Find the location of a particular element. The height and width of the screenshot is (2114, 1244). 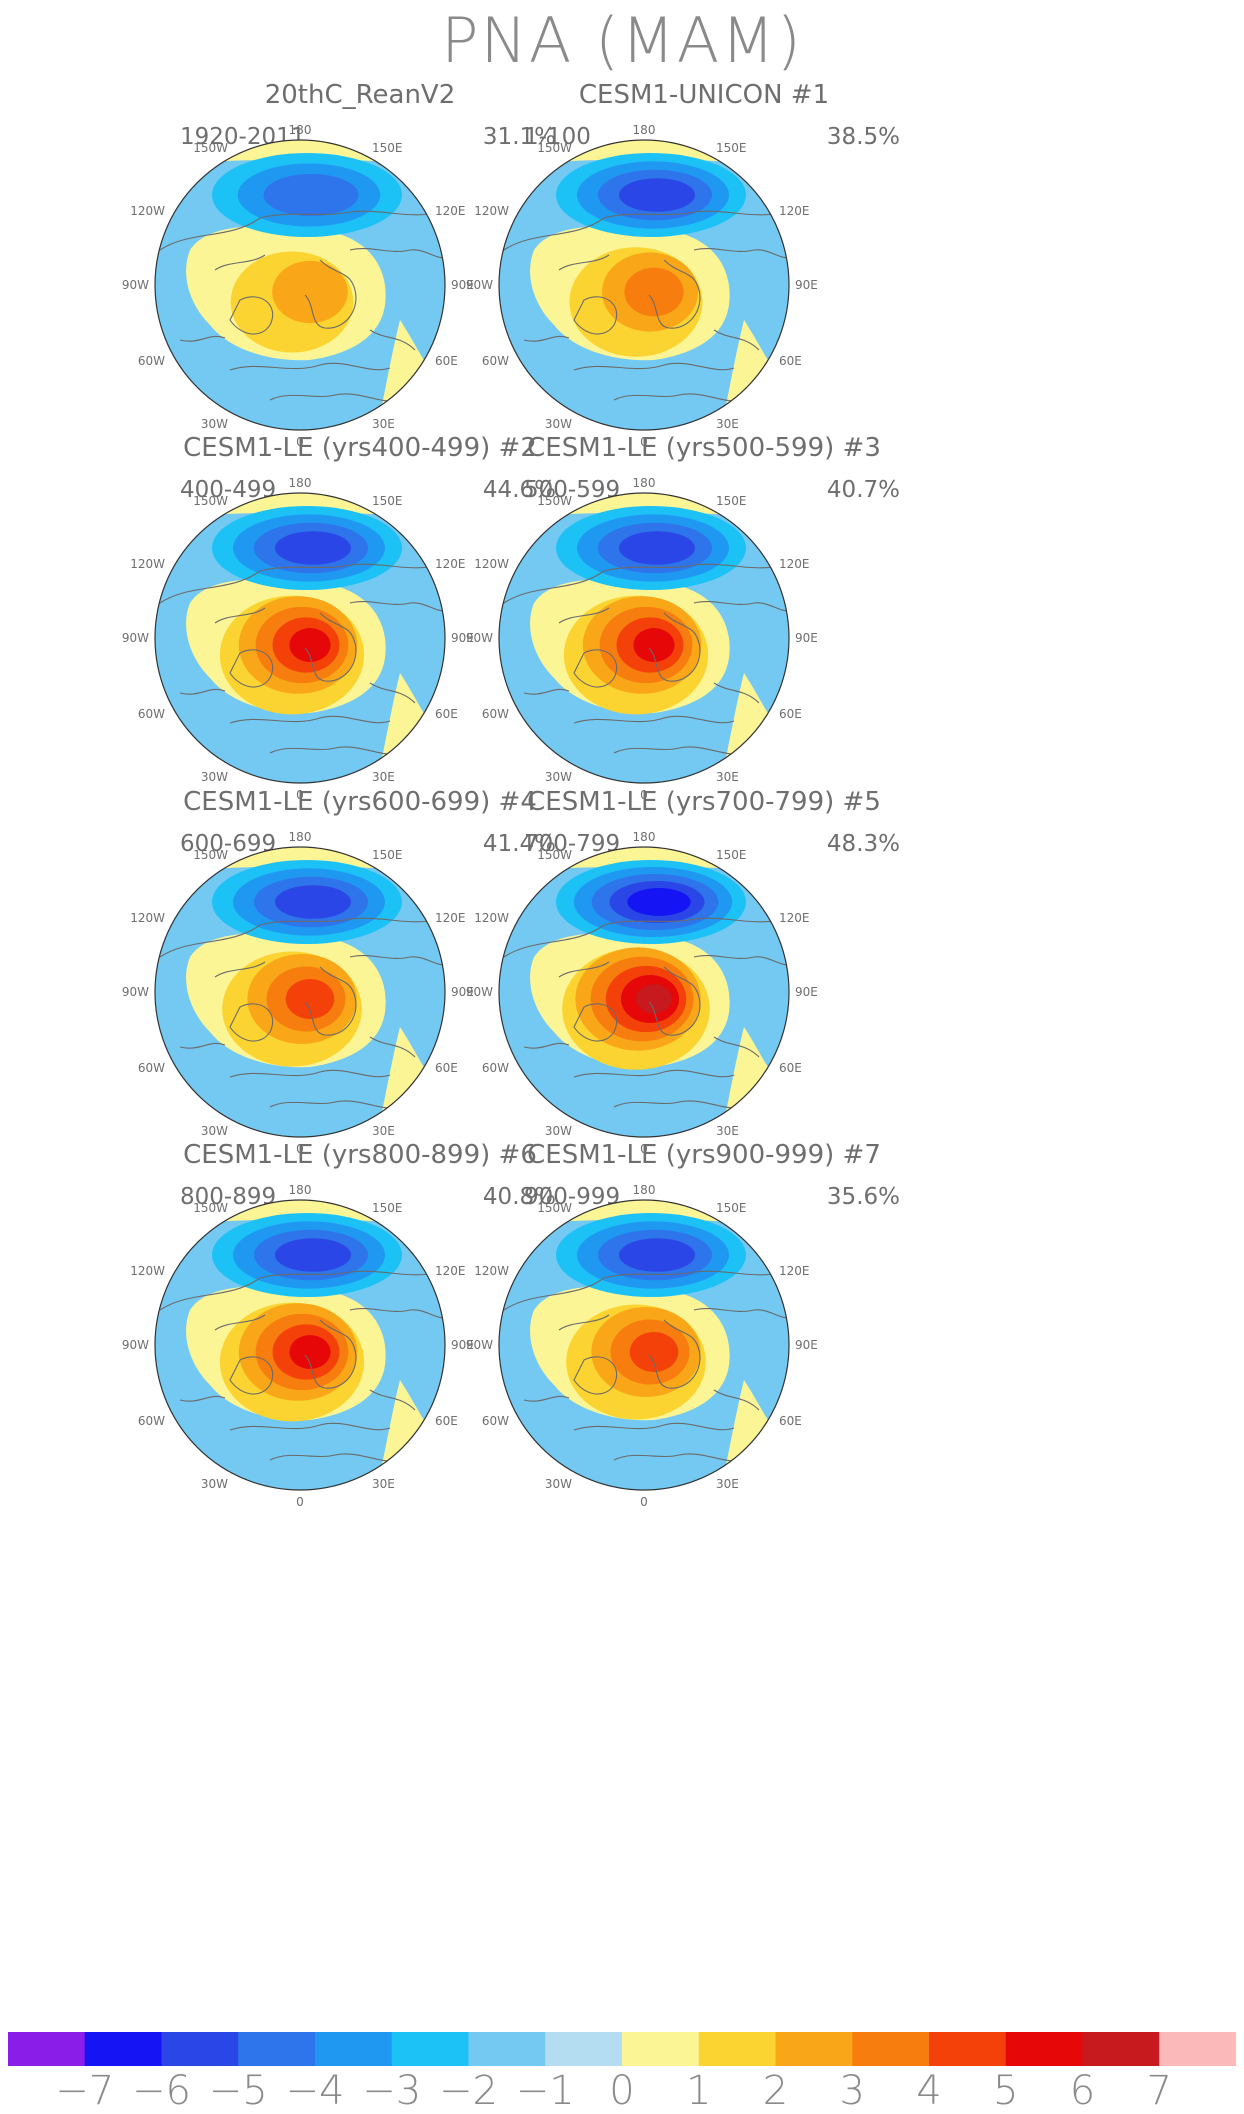

panel-percent: 35.6% is located at coordinates (863, 1197).